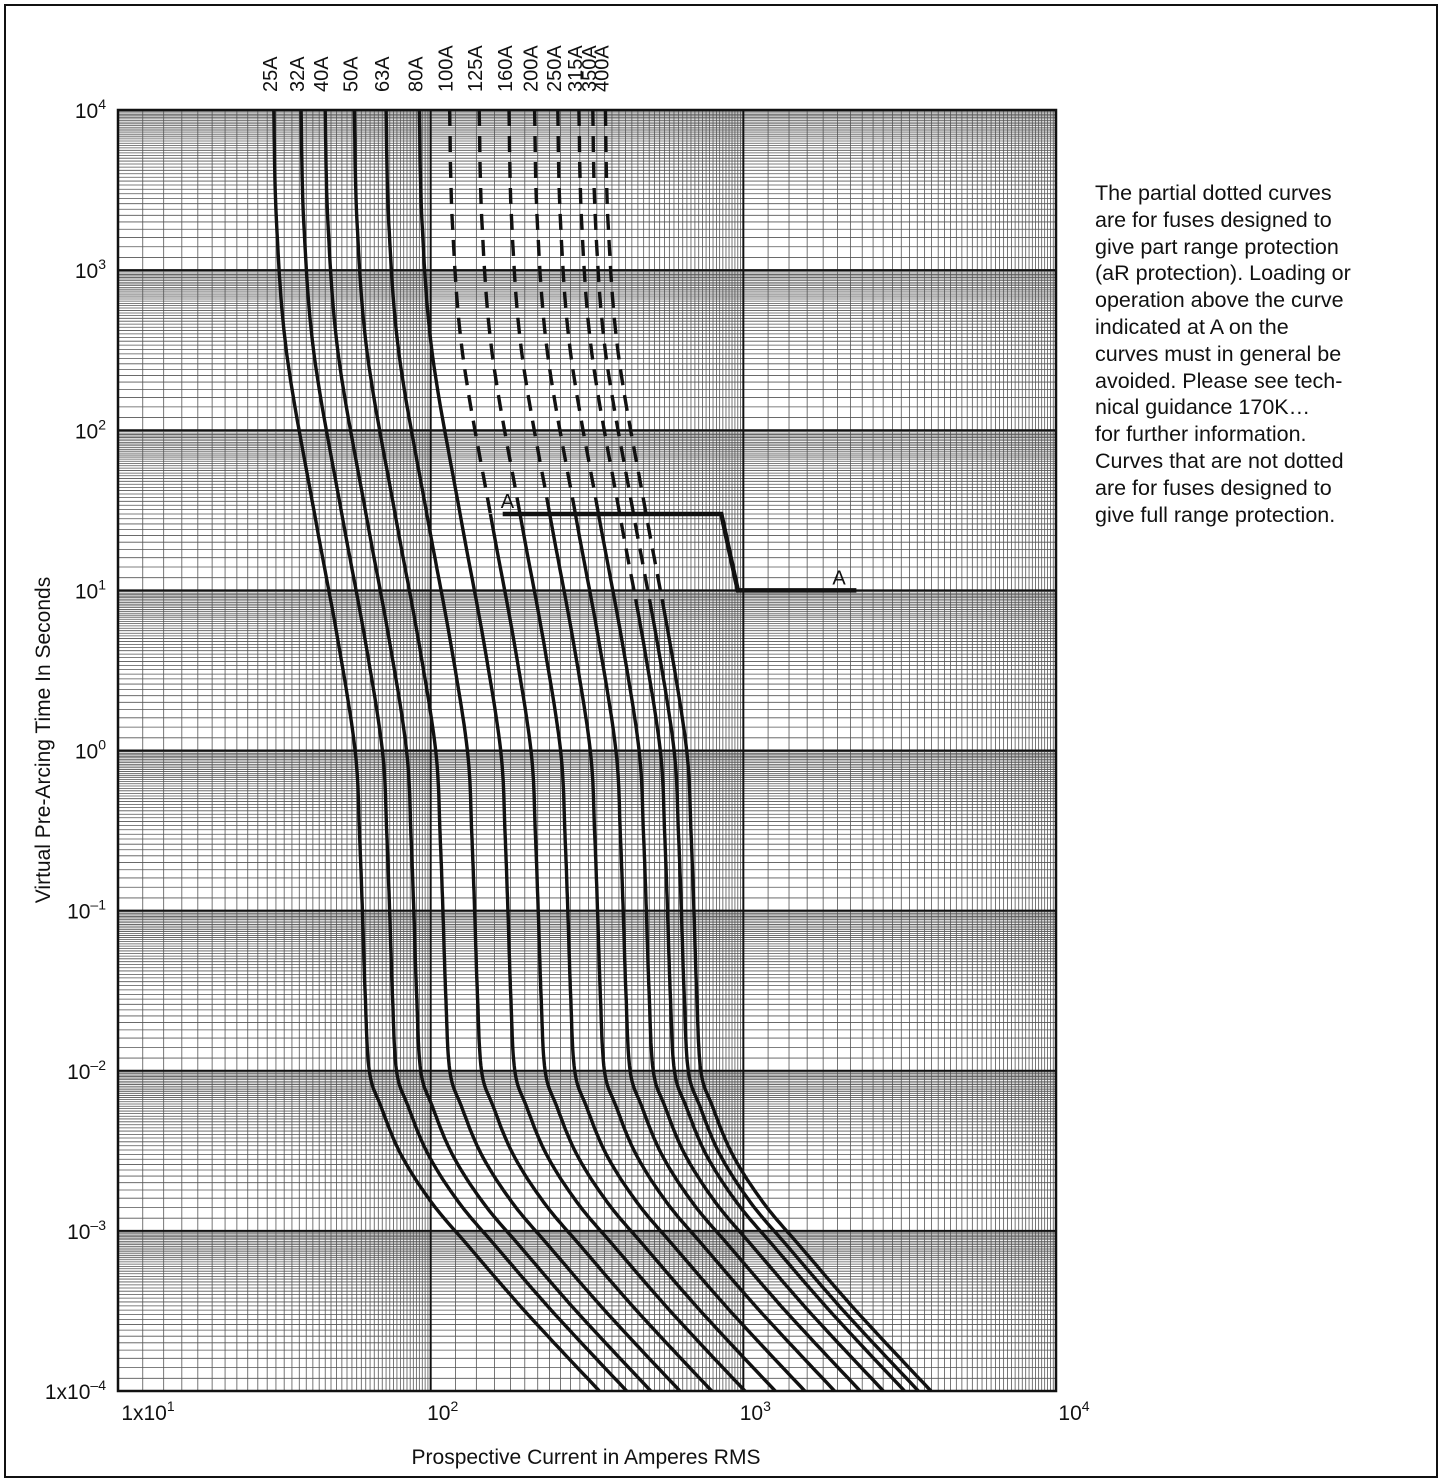 This screenshot has width=1442, height=1482. What do you see at coordinates (86, 1230) in the screenshot?
I see `y-tick-label: 10⁻³` at bounding box center [86, 1230].